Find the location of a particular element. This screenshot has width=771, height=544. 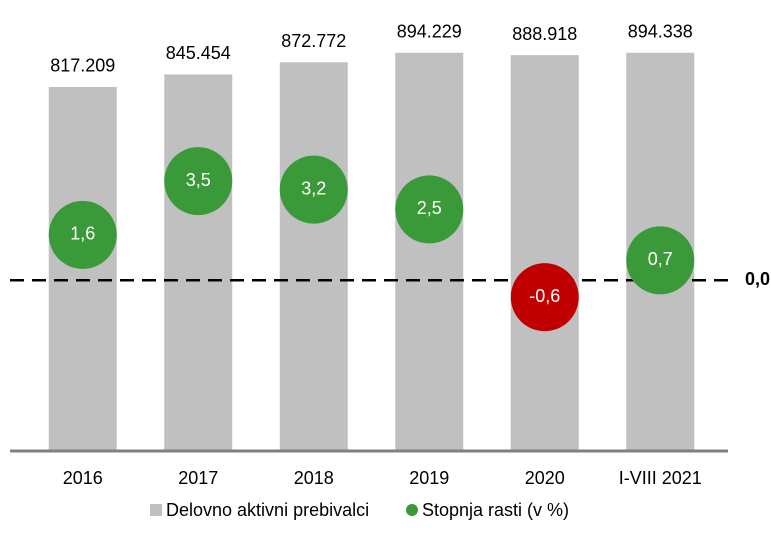

bubble-label: 3,2 is located at coordinates (313, 188).